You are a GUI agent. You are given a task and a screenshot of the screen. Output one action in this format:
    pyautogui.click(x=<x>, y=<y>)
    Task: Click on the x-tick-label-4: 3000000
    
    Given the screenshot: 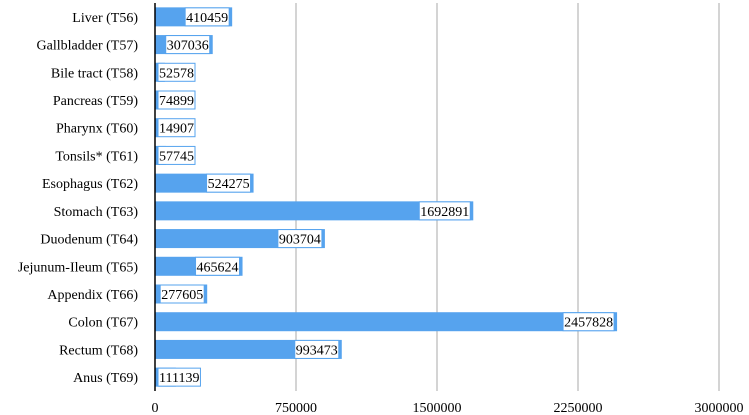 What is the action you would take?
    pyautogui.click(x=719, y=408)
    